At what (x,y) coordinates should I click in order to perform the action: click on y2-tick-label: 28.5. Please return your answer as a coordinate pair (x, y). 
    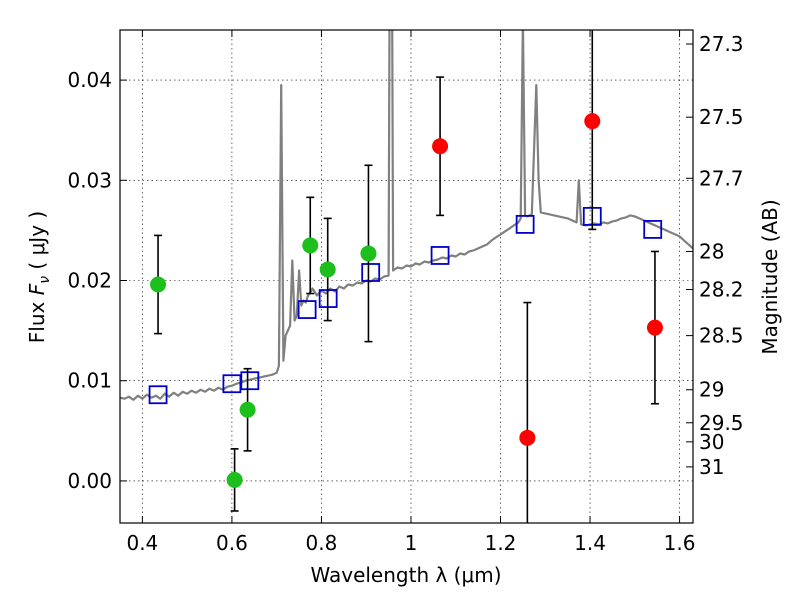
    Looking at the image, I should click on (721, 336).